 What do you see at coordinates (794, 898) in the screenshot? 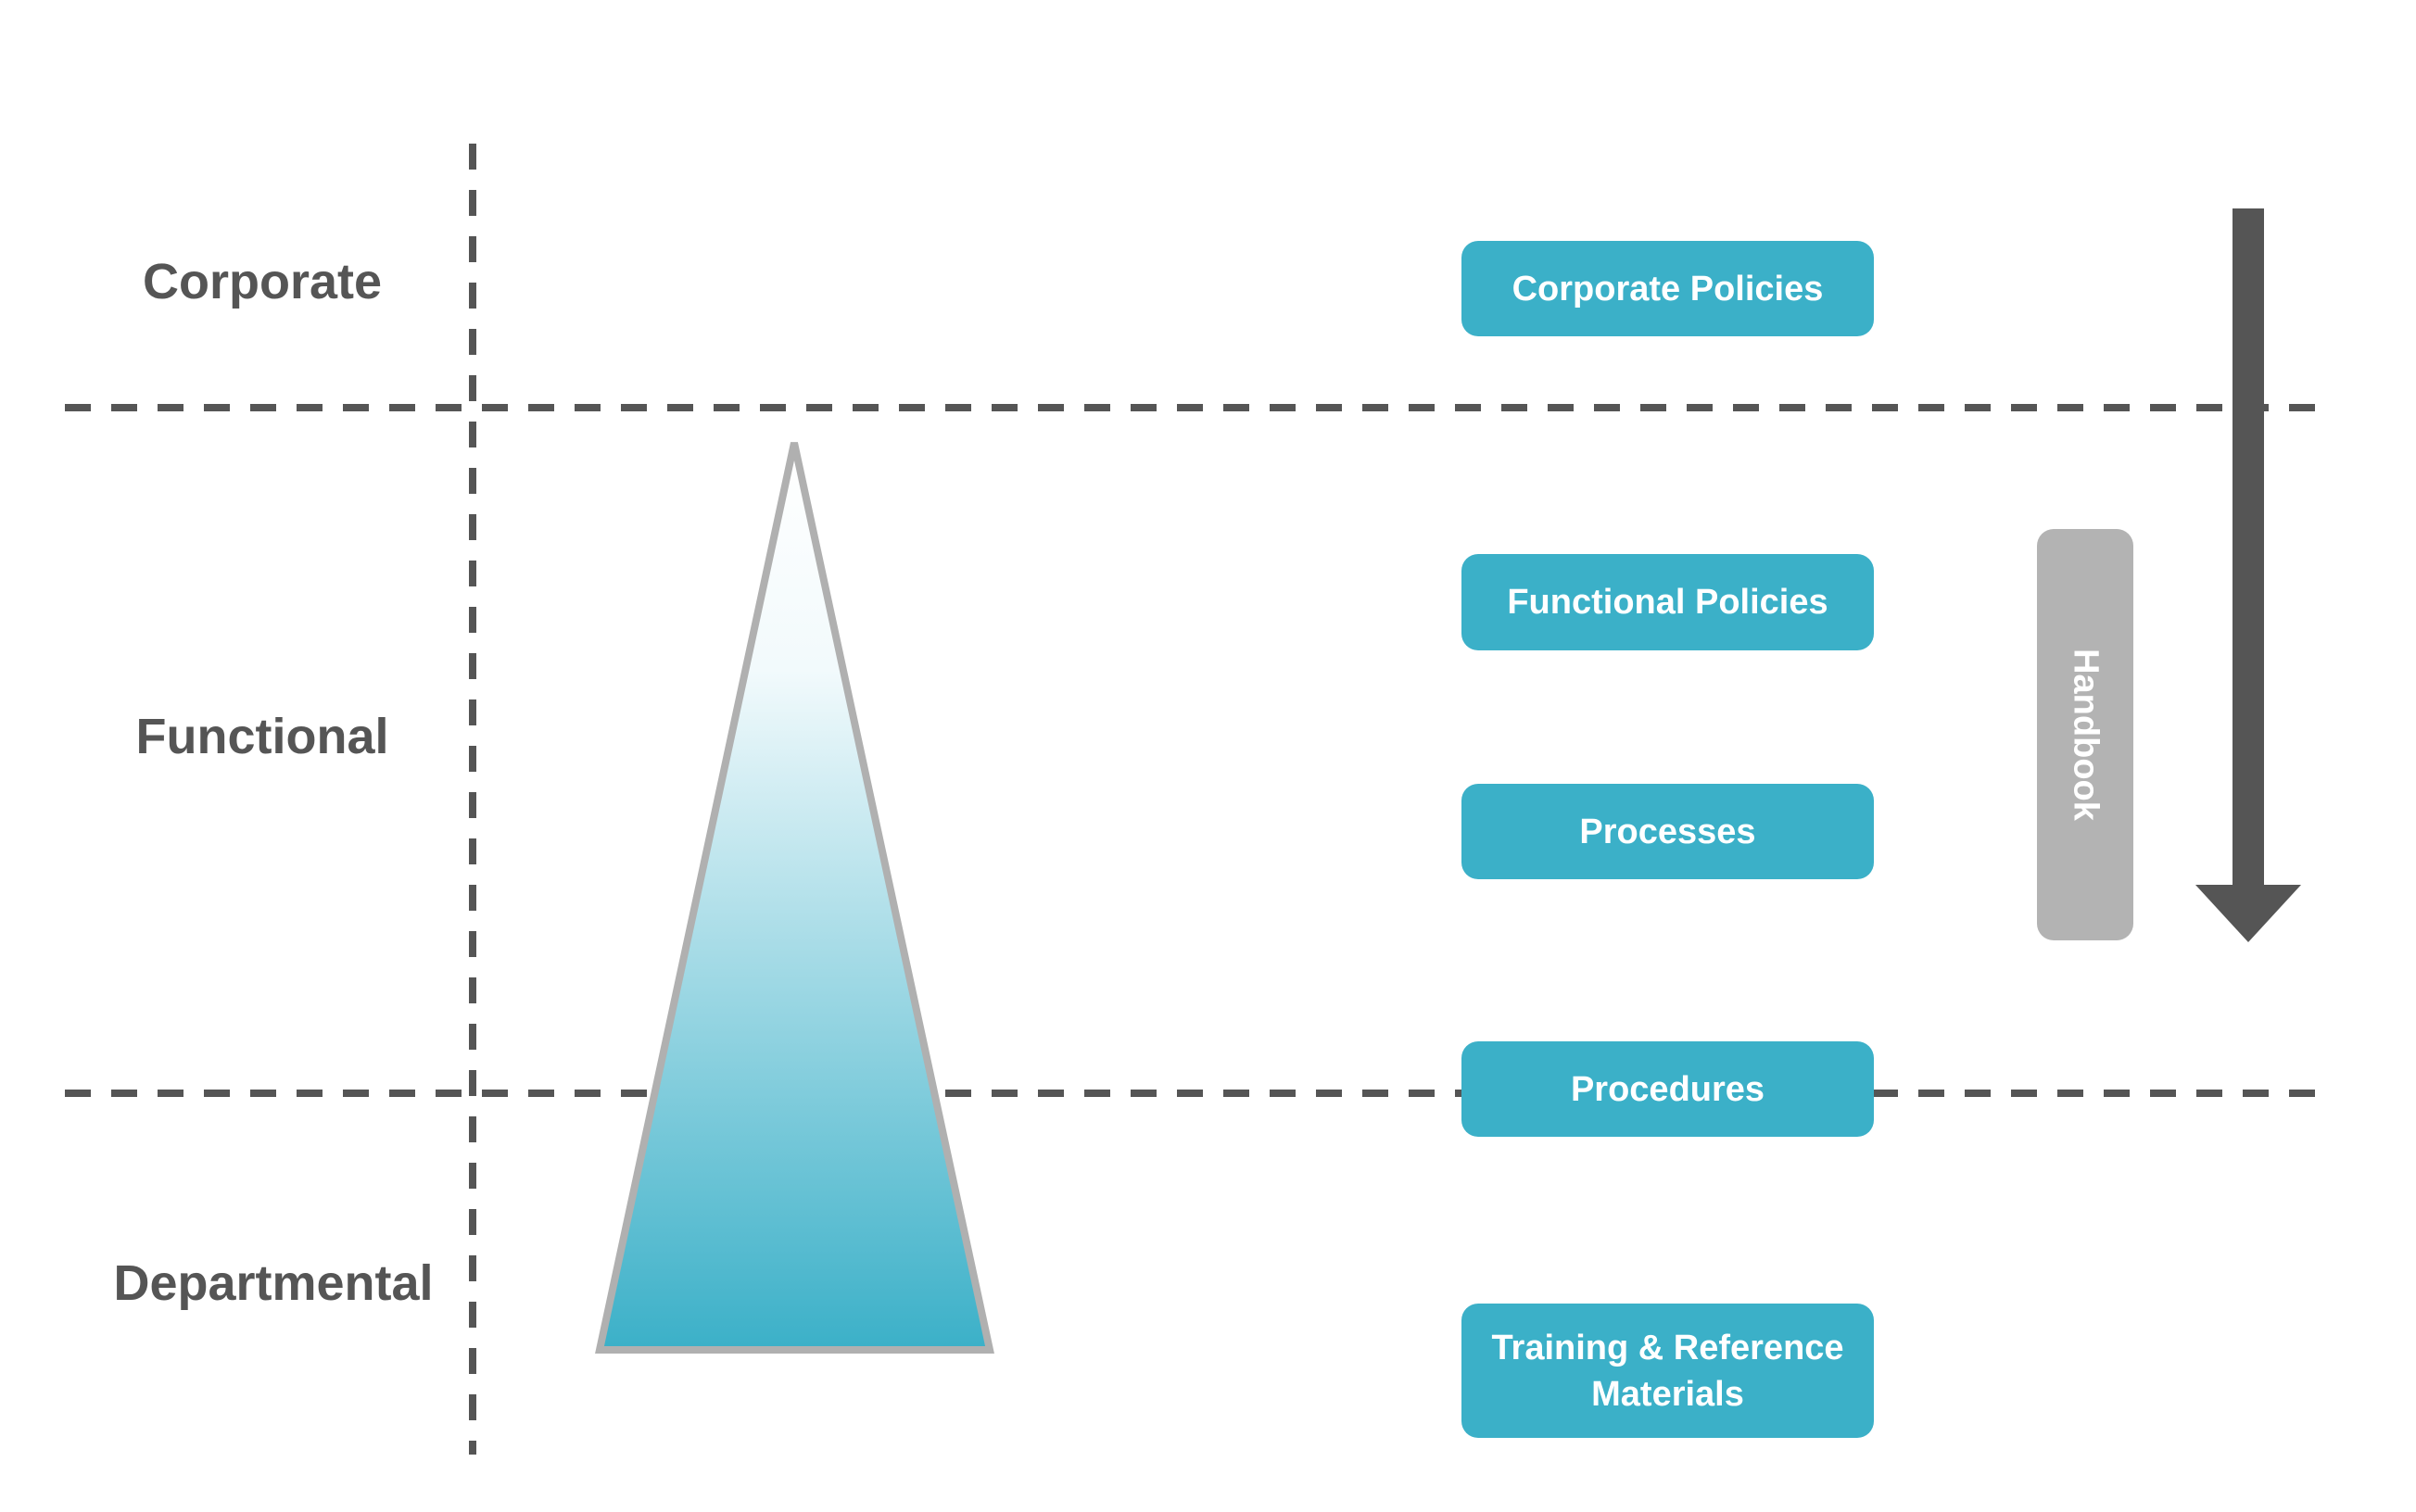
I see `triangle-gradient-icon` at bounding box center [794, 898].